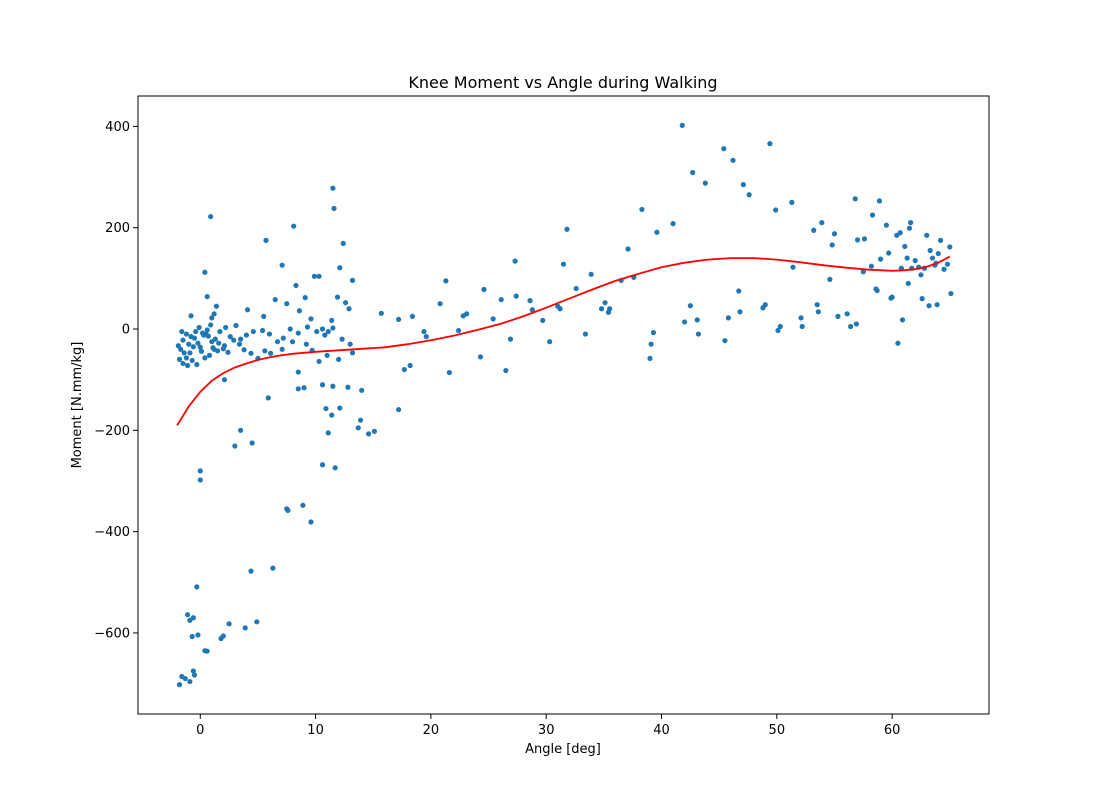 This screenshot has height=806, width=1099. Describe the element at coordinates (126, 330) in the screenshot. I see `y-tick-label: 0` at that location.